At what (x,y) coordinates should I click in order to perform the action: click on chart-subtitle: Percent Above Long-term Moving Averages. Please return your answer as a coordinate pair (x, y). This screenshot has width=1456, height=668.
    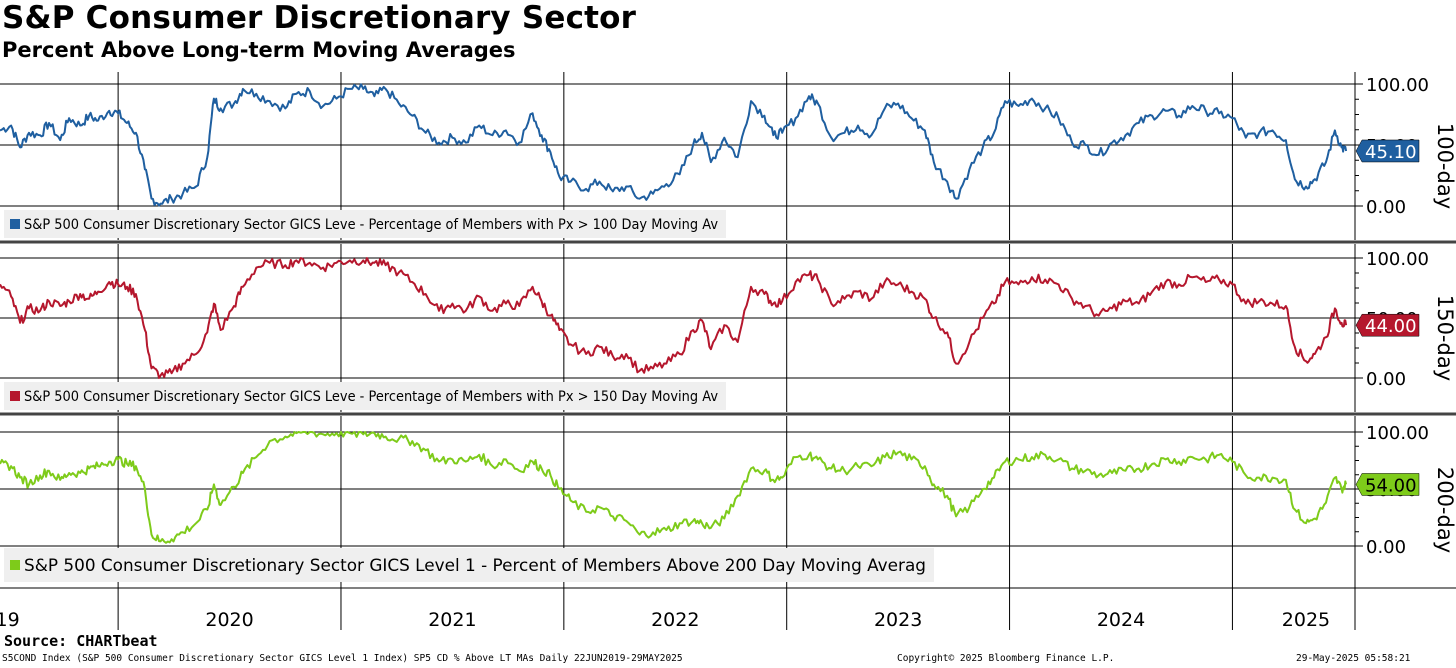
    Looking at the image, I should click on (259, 50).